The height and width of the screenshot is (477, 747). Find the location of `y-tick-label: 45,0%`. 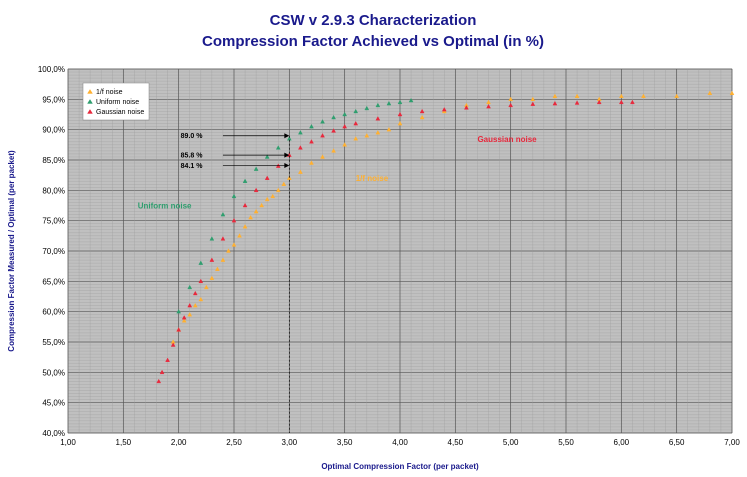

y-tick-label: 45,0% is located at coordinates (53, 403).